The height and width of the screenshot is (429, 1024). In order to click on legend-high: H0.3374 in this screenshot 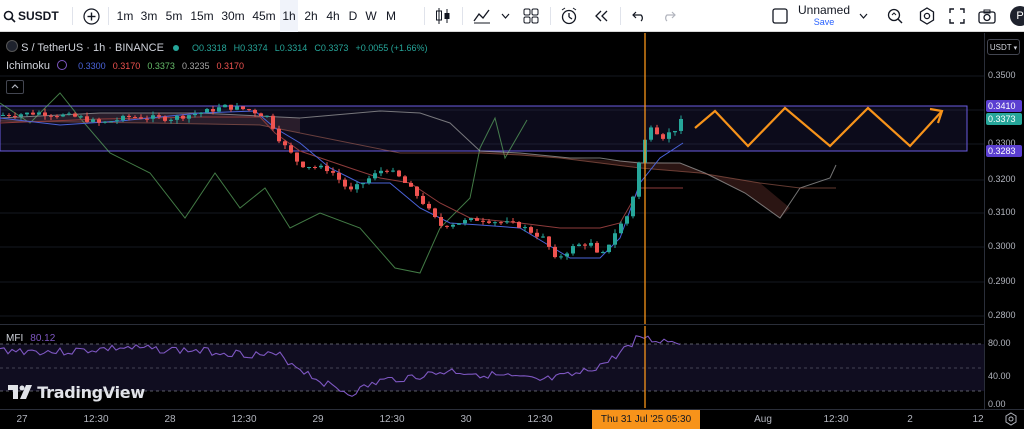, I will do `click(250, 48)`.